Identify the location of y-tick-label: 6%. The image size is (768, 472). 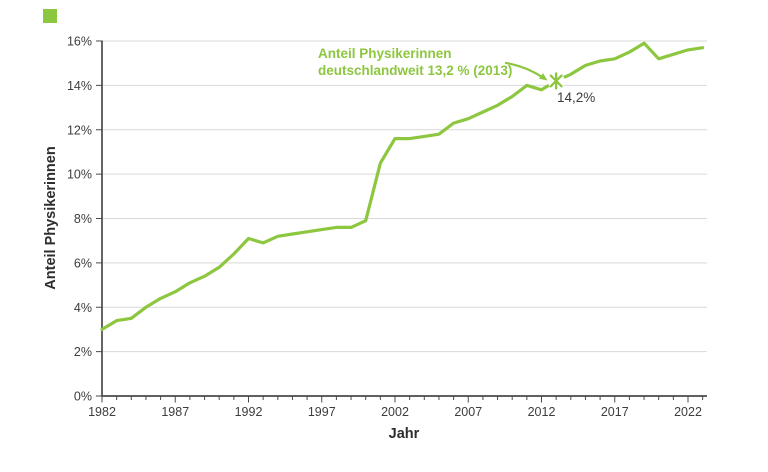
(83, 263).